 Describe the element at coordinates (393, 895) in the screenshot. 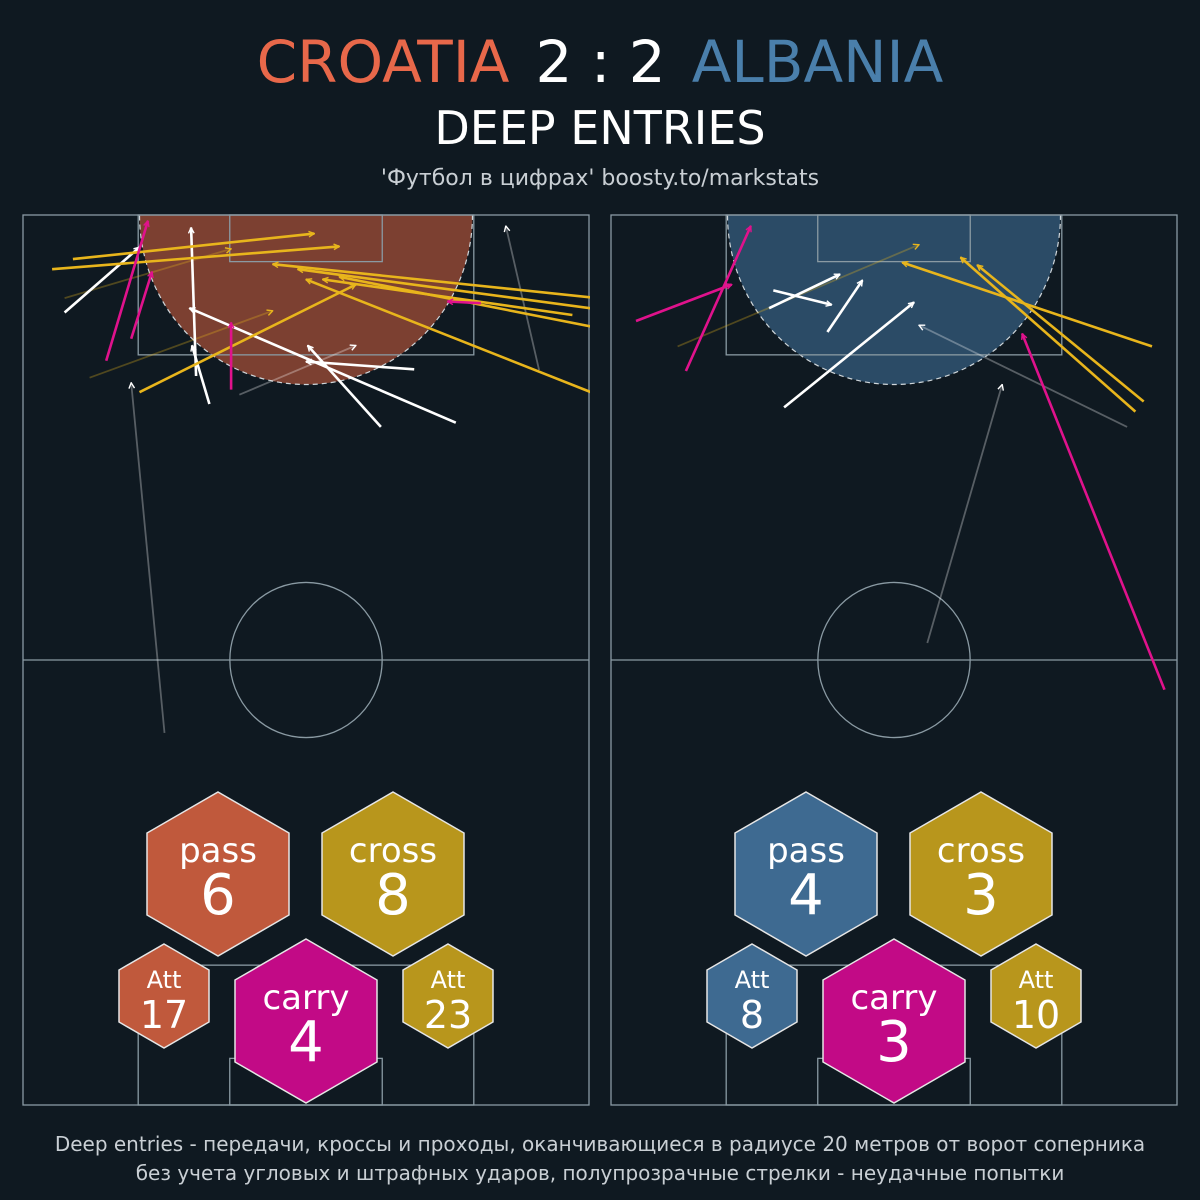

I see `cross-count-badge-value: 8` at that location.